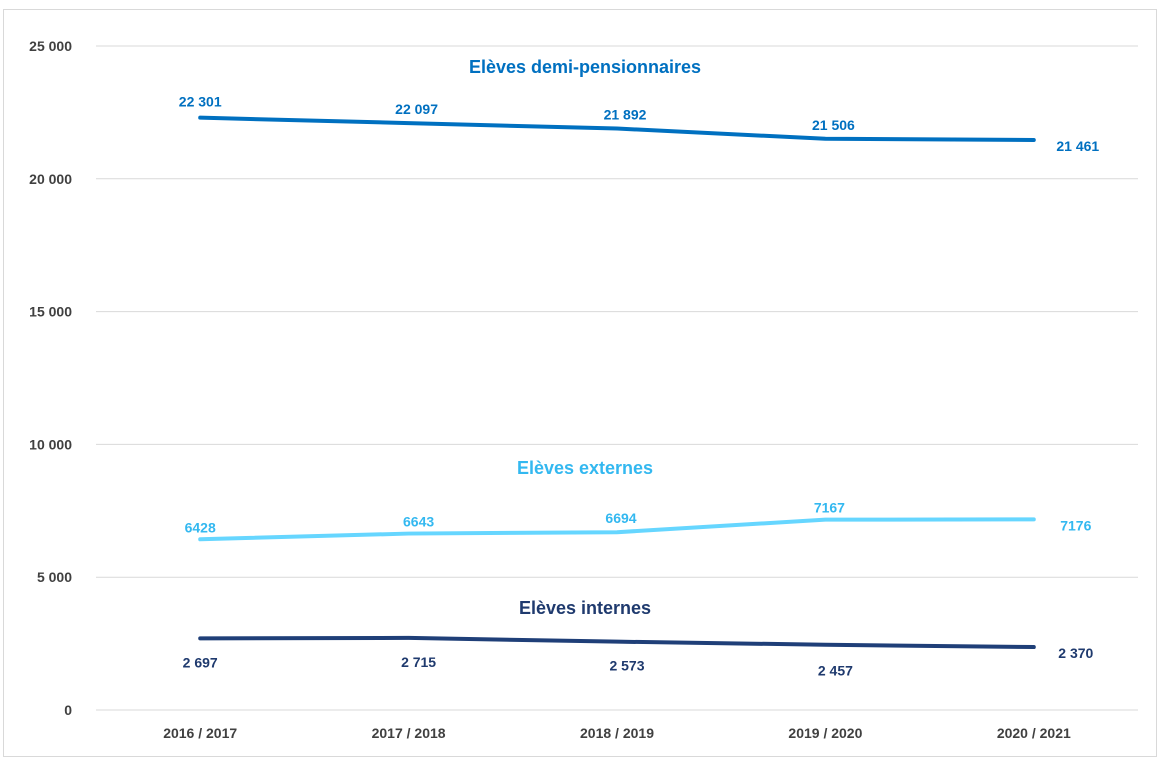 The height and width of the screenshot is (760, 1160). I want to click on y-tick-label: 25 000, so click(50, 46).